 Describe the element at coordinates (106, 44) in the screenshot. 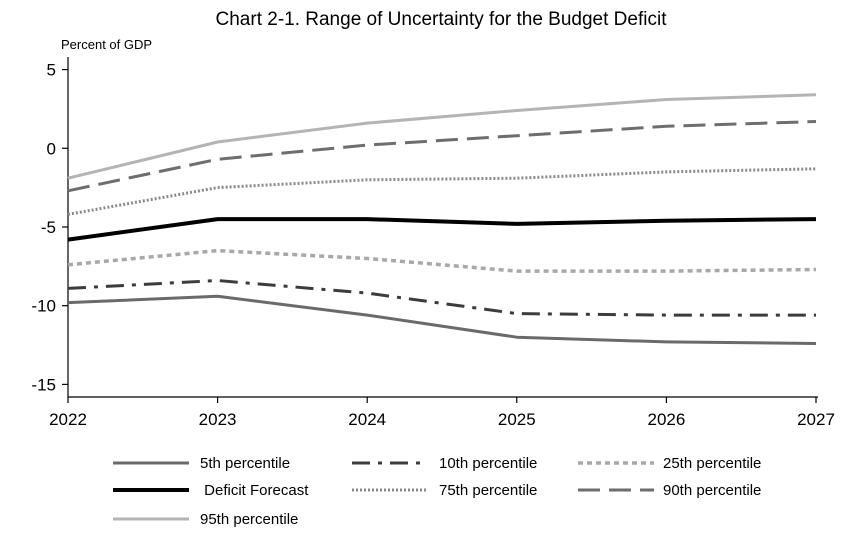

I see `y-axis-label: Percent of GDP` at that location.